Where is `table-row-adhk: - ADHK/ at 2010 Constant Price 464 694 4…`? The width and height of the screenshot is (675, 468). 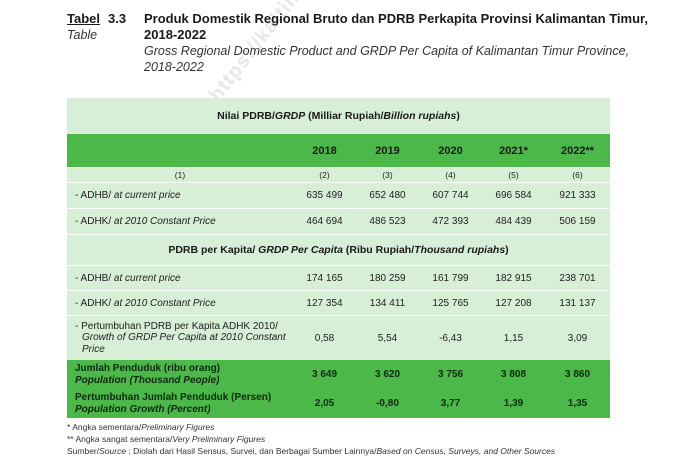
table-row-adhk: - ADHK/ at 2010 Constant Price 464 694 4… is located at coordinates (338, 221).